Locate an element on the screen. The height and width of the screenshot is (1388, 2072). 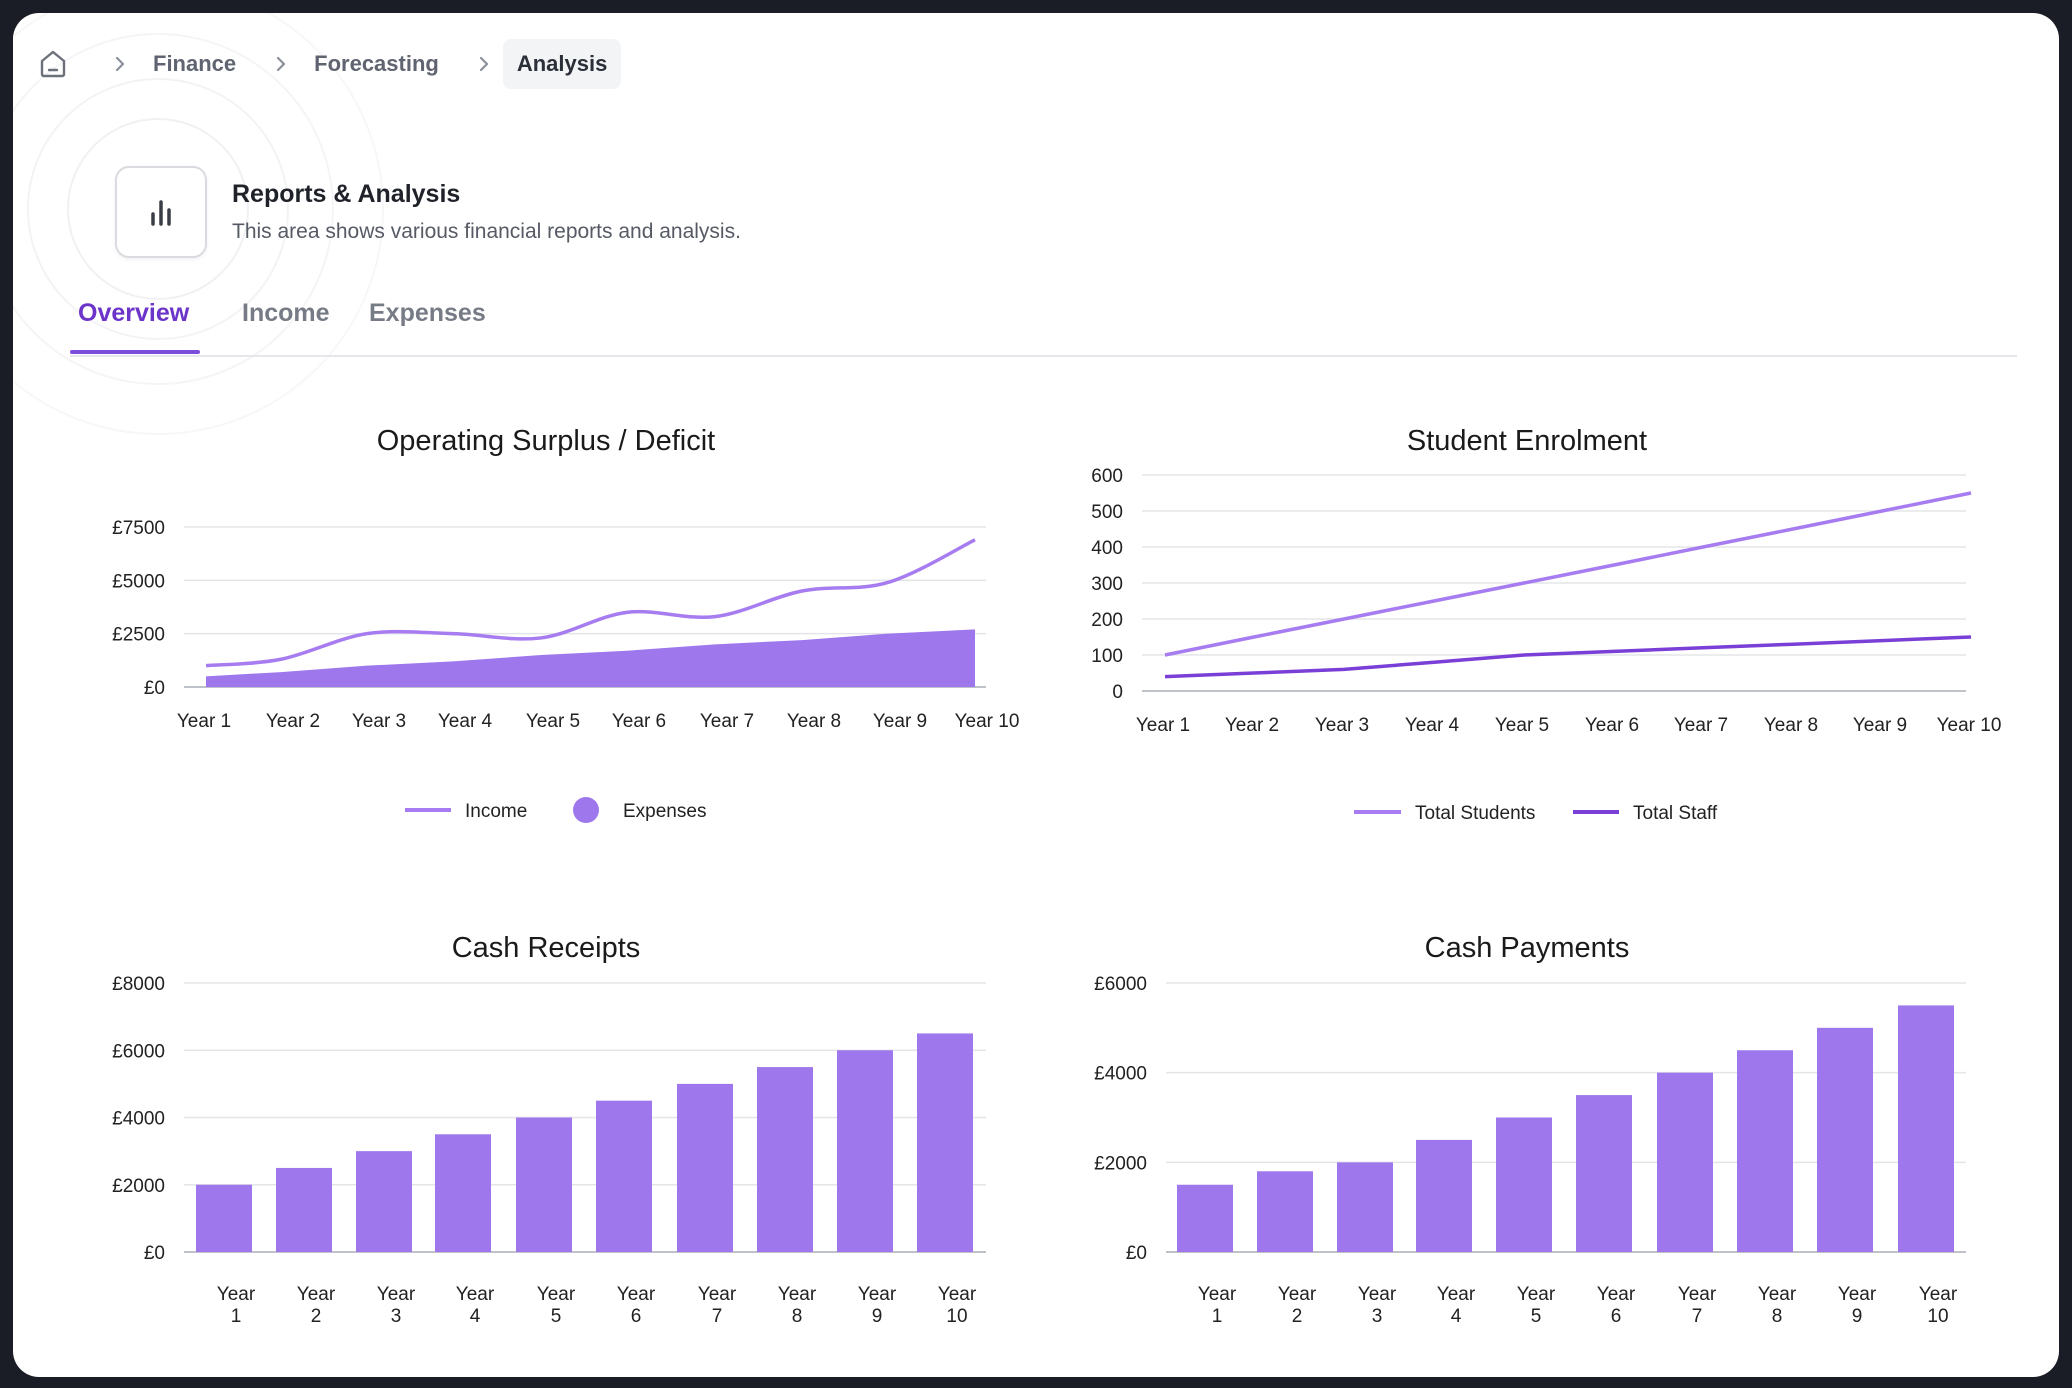
surplus-chart-ytick-label: £5000 is located at coordinates (138, 581).